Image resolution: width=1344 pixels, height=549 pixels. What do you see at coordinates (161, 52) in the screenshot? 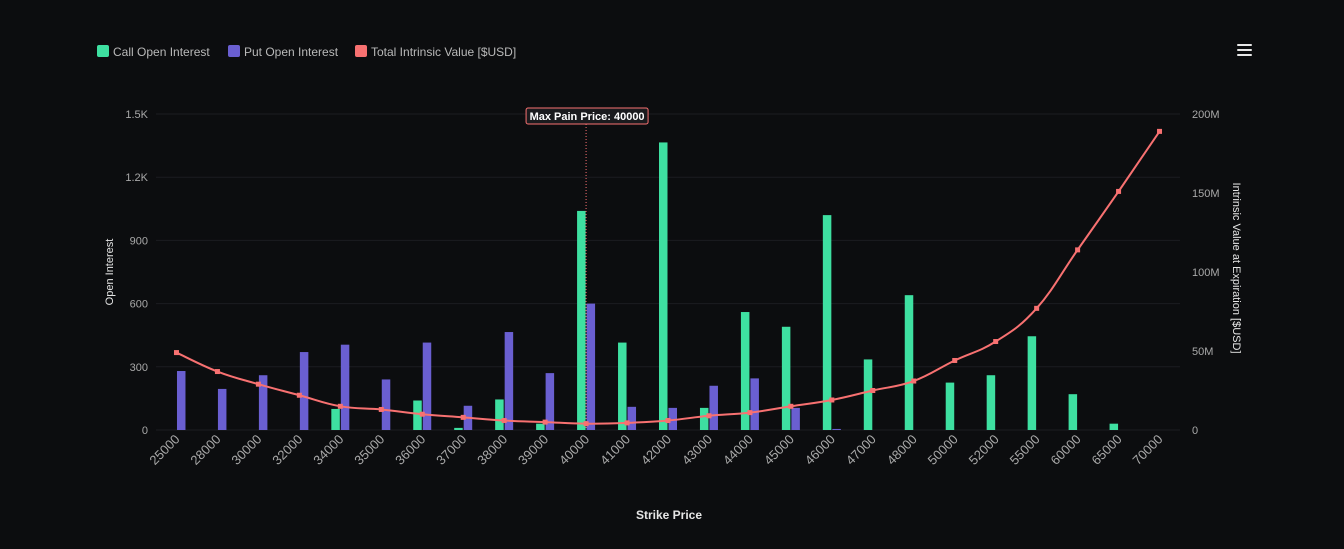
I see `legend-label-call: Call Open Interest` at bounding box center [161, 52].